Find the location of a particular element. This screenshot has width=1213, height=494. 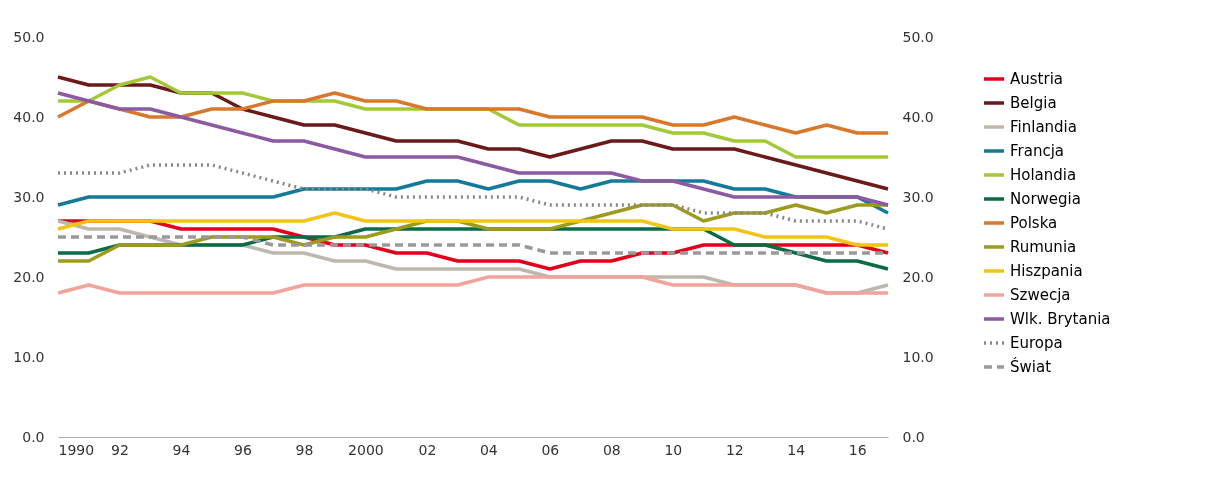

y-tick-label: 30.0 is located at coordinates (29, 196).